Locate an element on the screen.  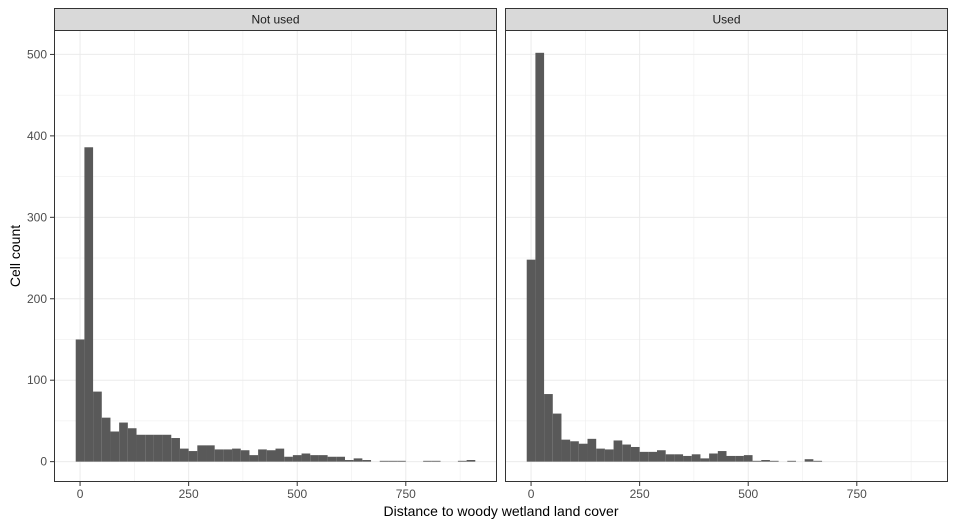
x-axis-title: Distance to woody wetland land cover is located at coordinates (500, 511).